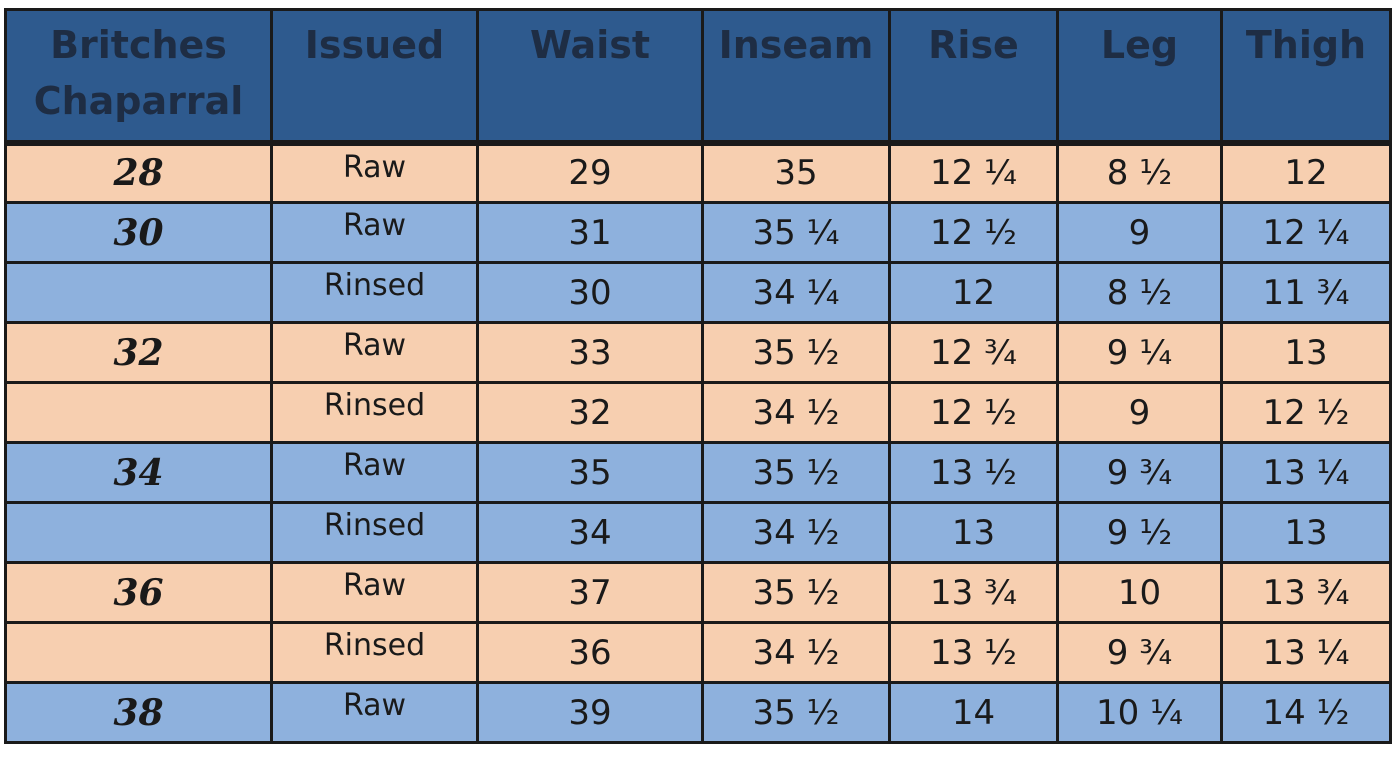 This screenshot has width=1397, height=757. I want to click on column-header-leg: Leg, so click(1139, 77).